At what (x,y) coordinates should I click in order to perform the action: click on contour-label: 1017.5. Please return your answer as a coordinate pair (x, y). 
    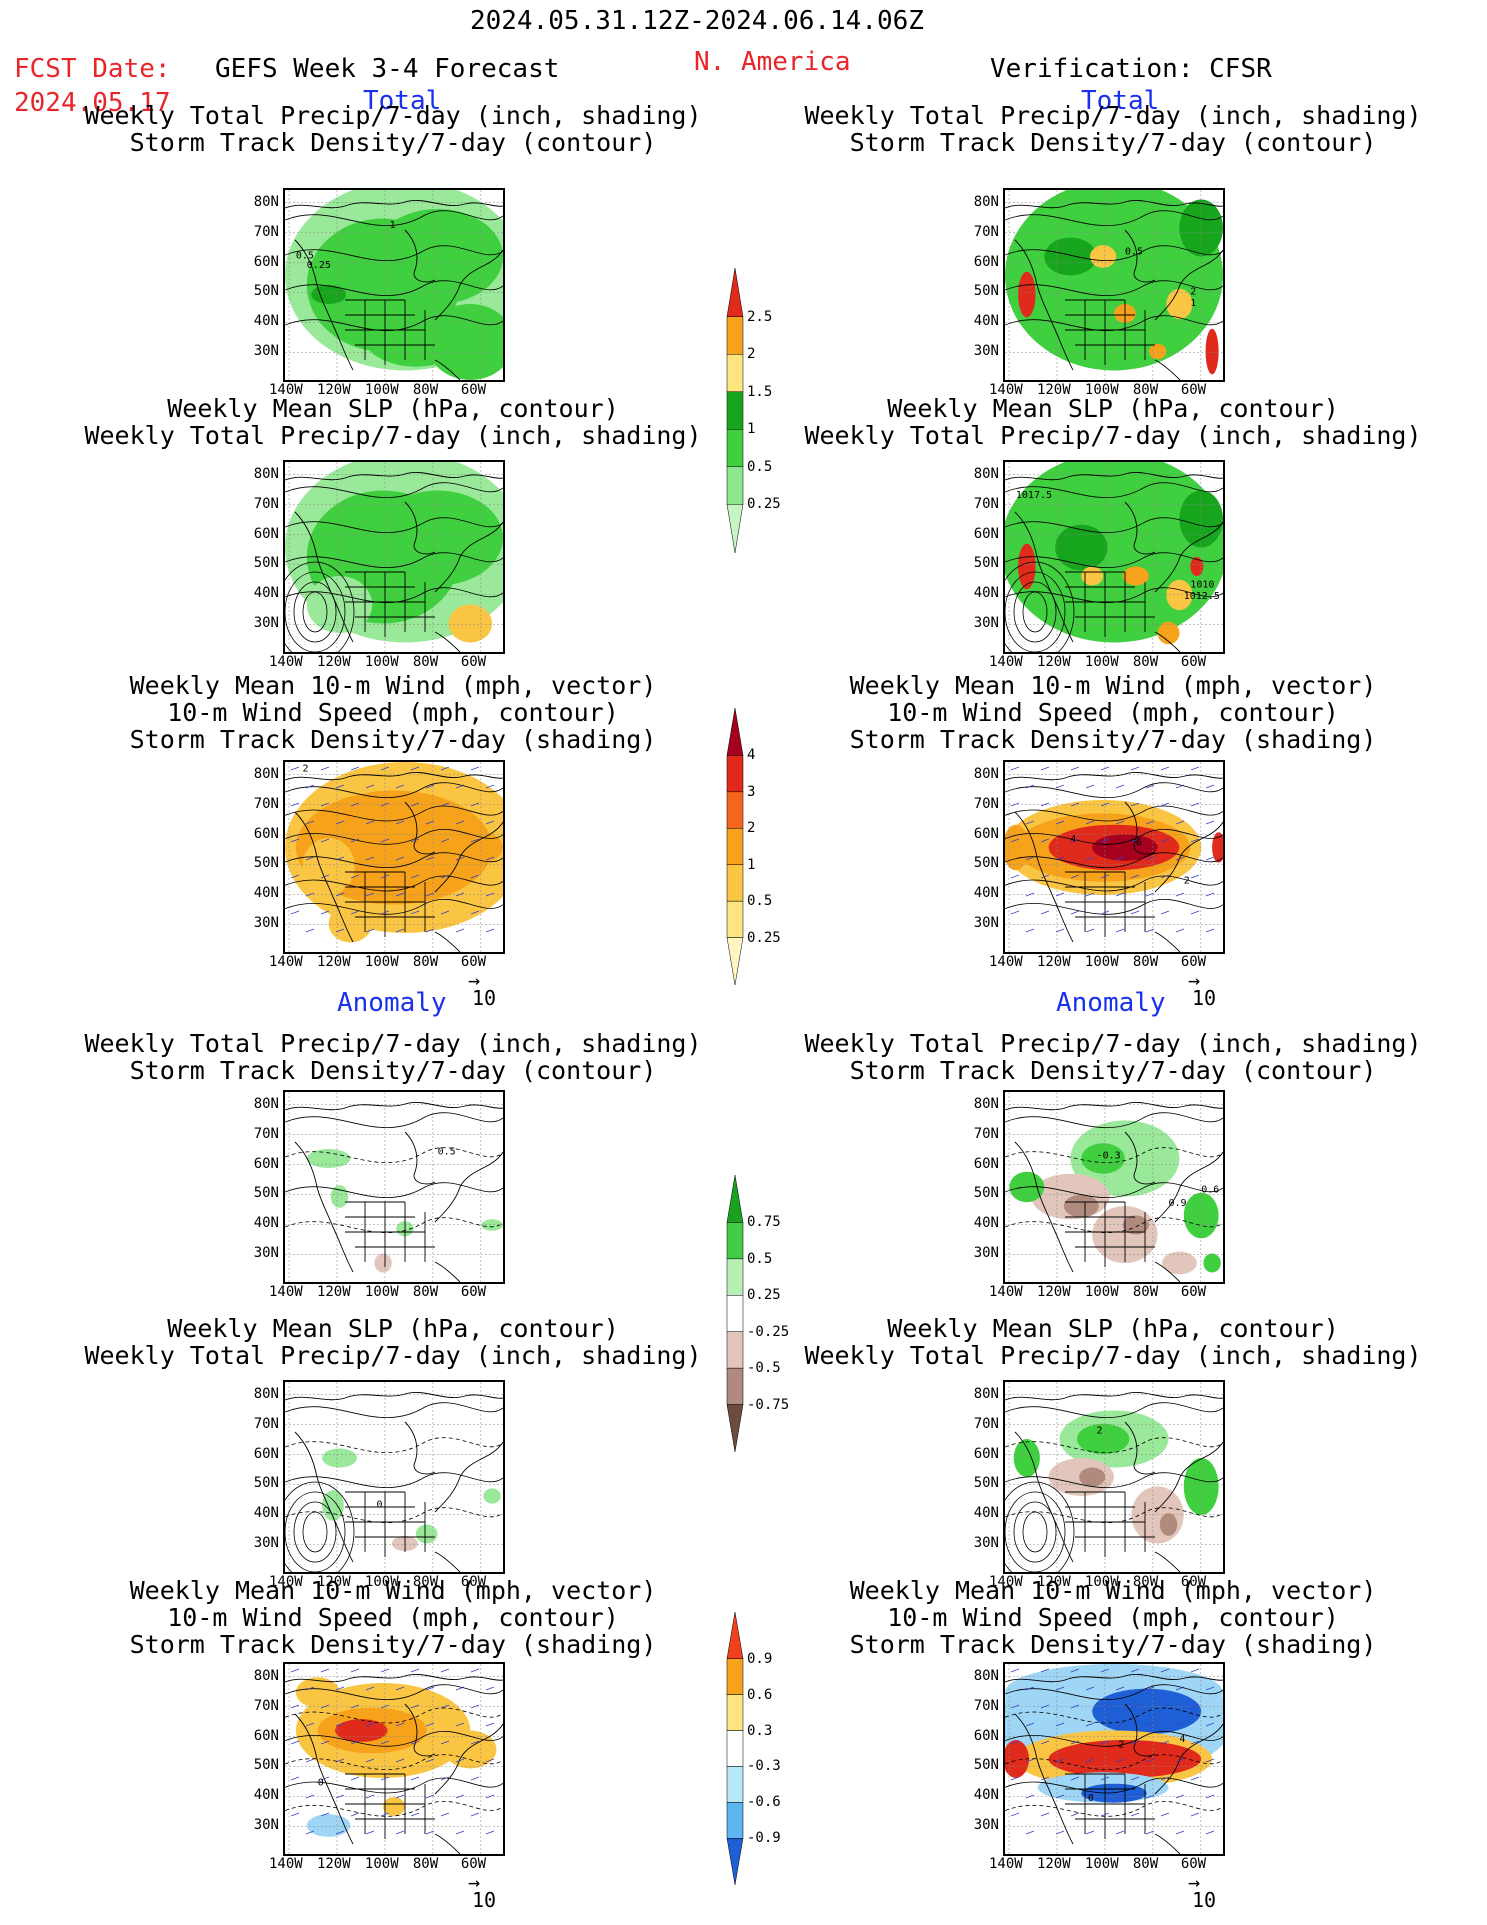
    Looking at the image, I should click on (1034, 495).